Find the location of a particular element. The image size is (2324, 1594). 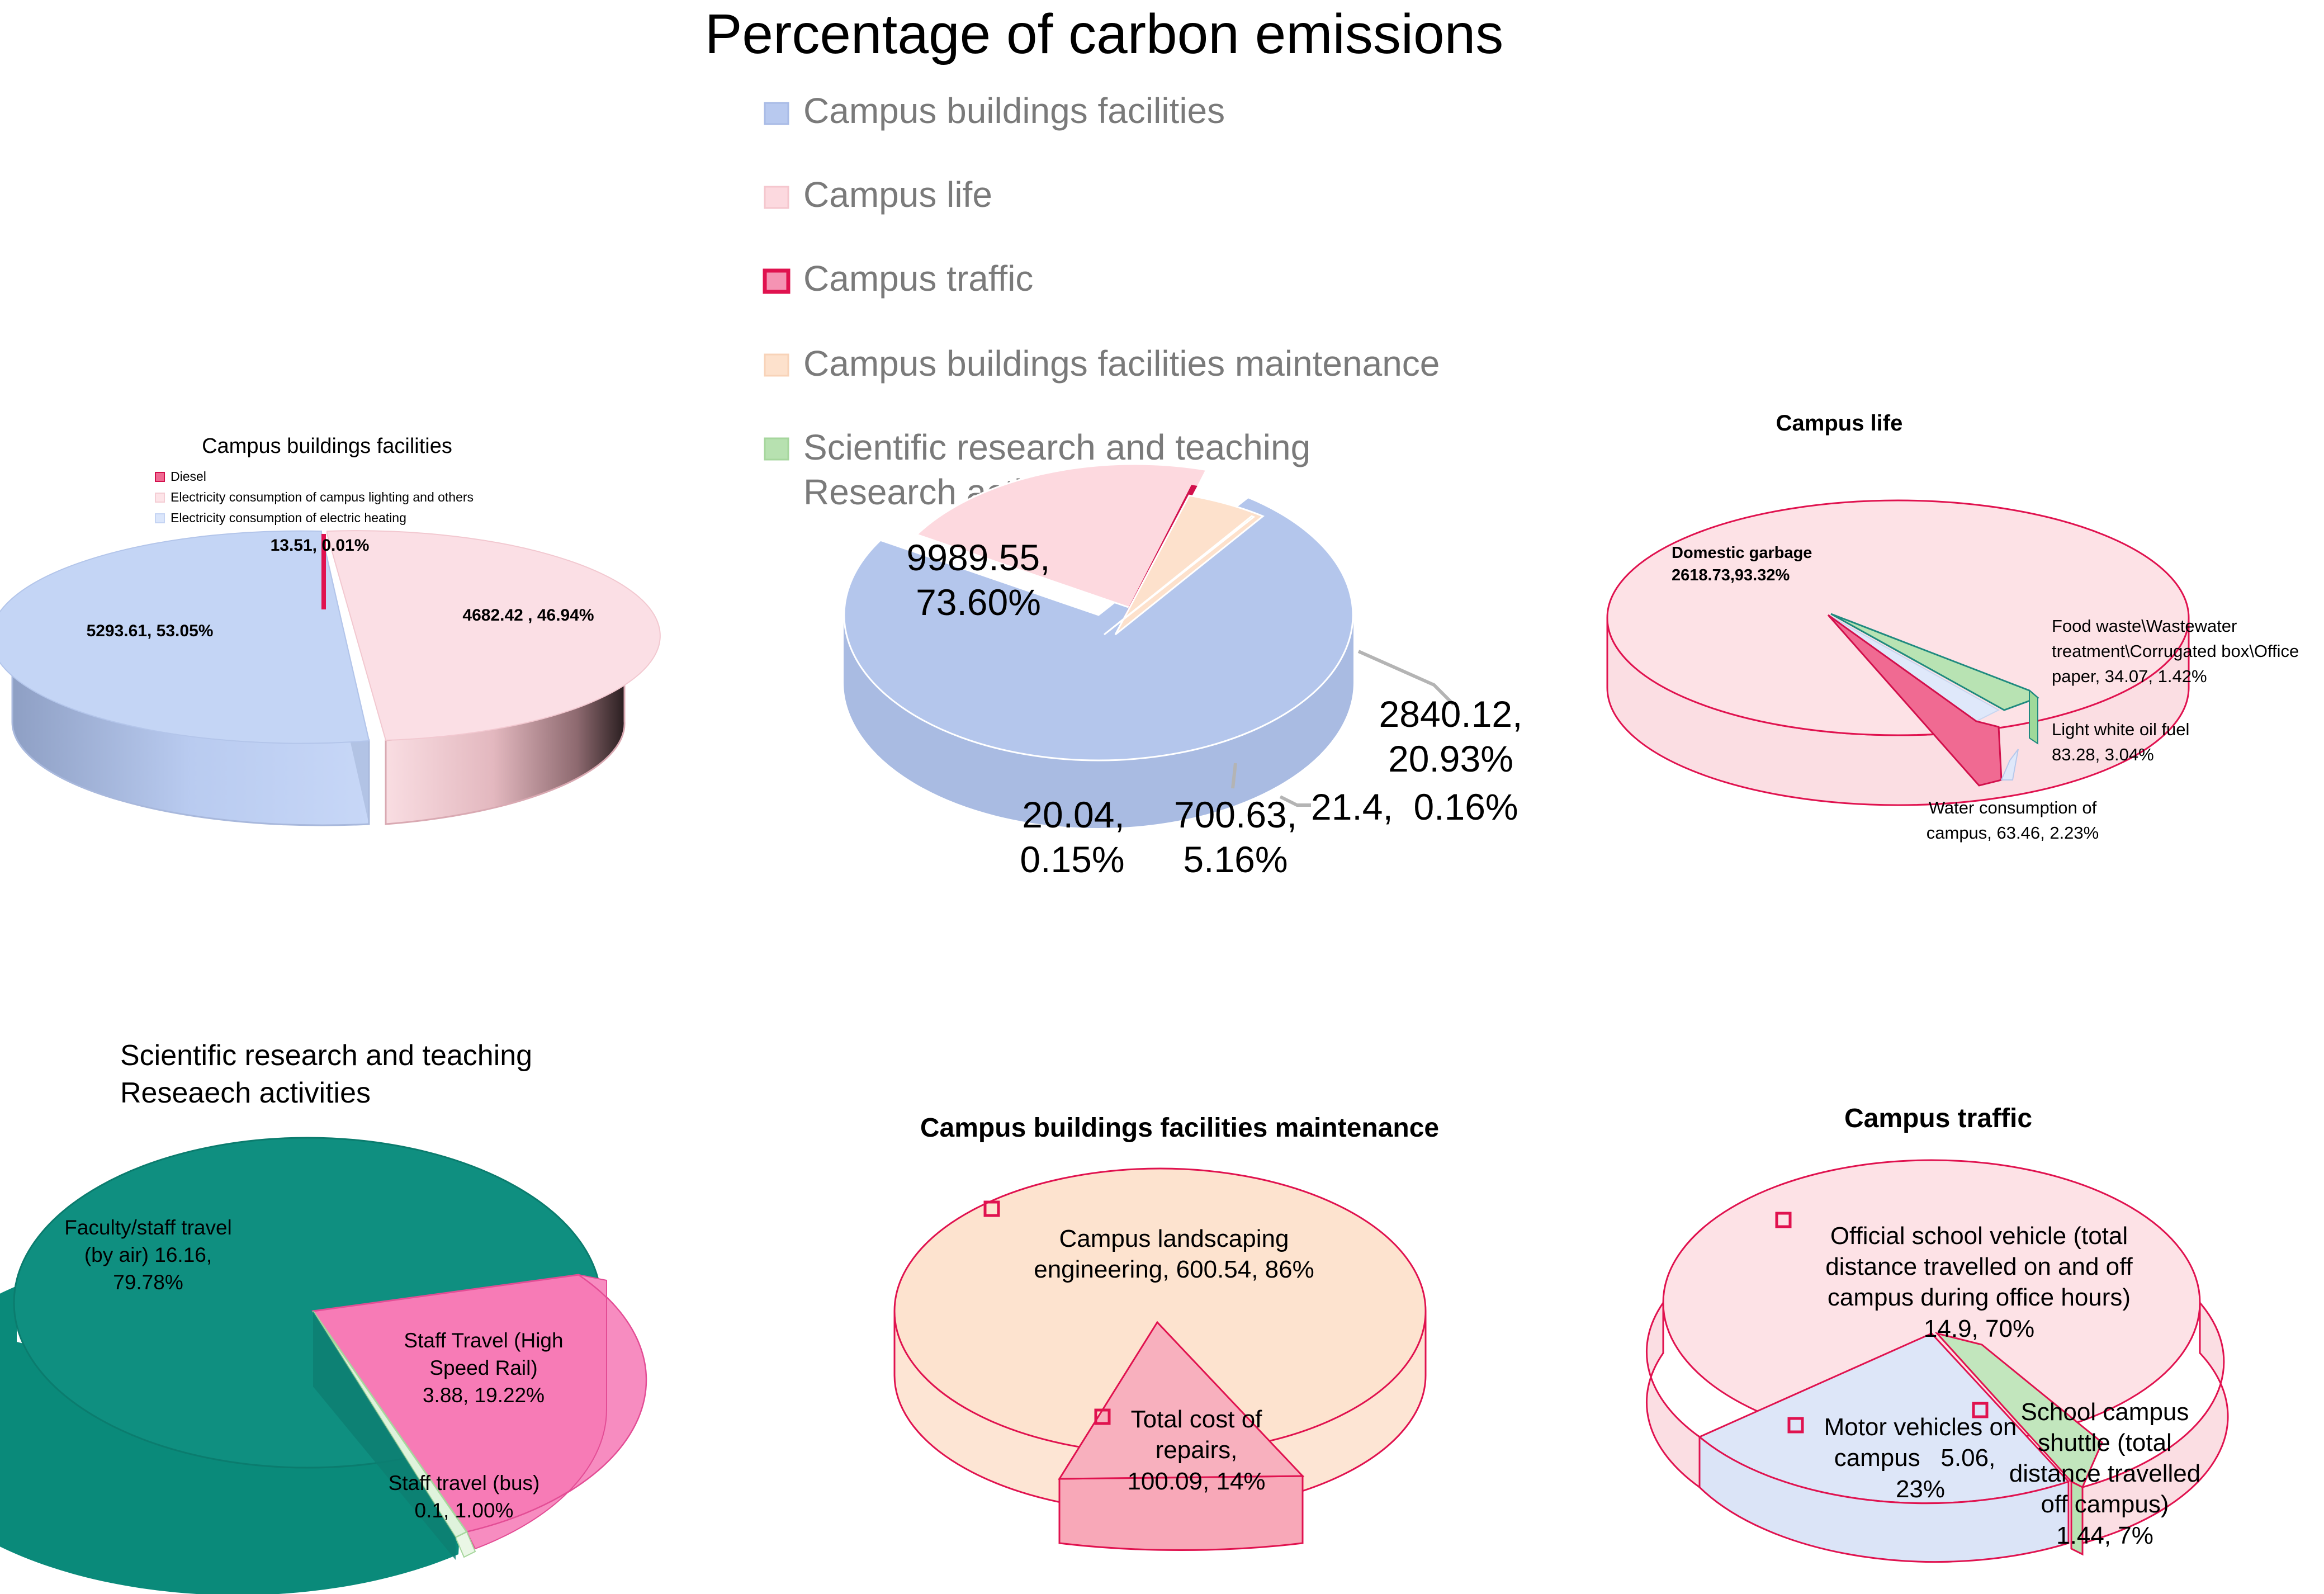

main-leader-traffic is located at coordinates (1295, 801).